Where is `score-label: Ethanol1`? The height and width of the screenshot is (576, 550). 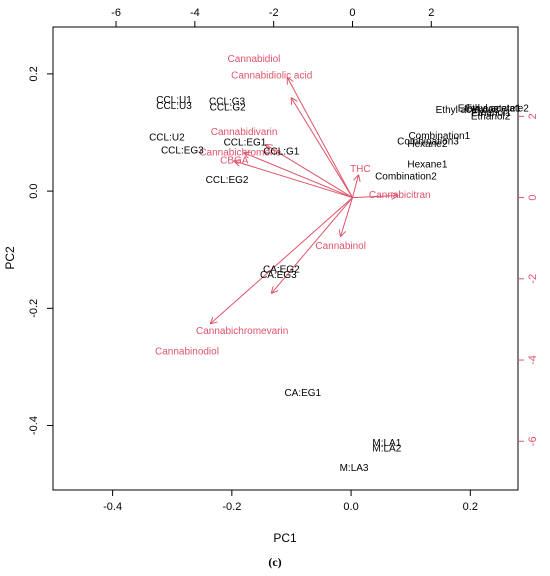
score-label: Ethanol1 is located at coordinates (491, 113).